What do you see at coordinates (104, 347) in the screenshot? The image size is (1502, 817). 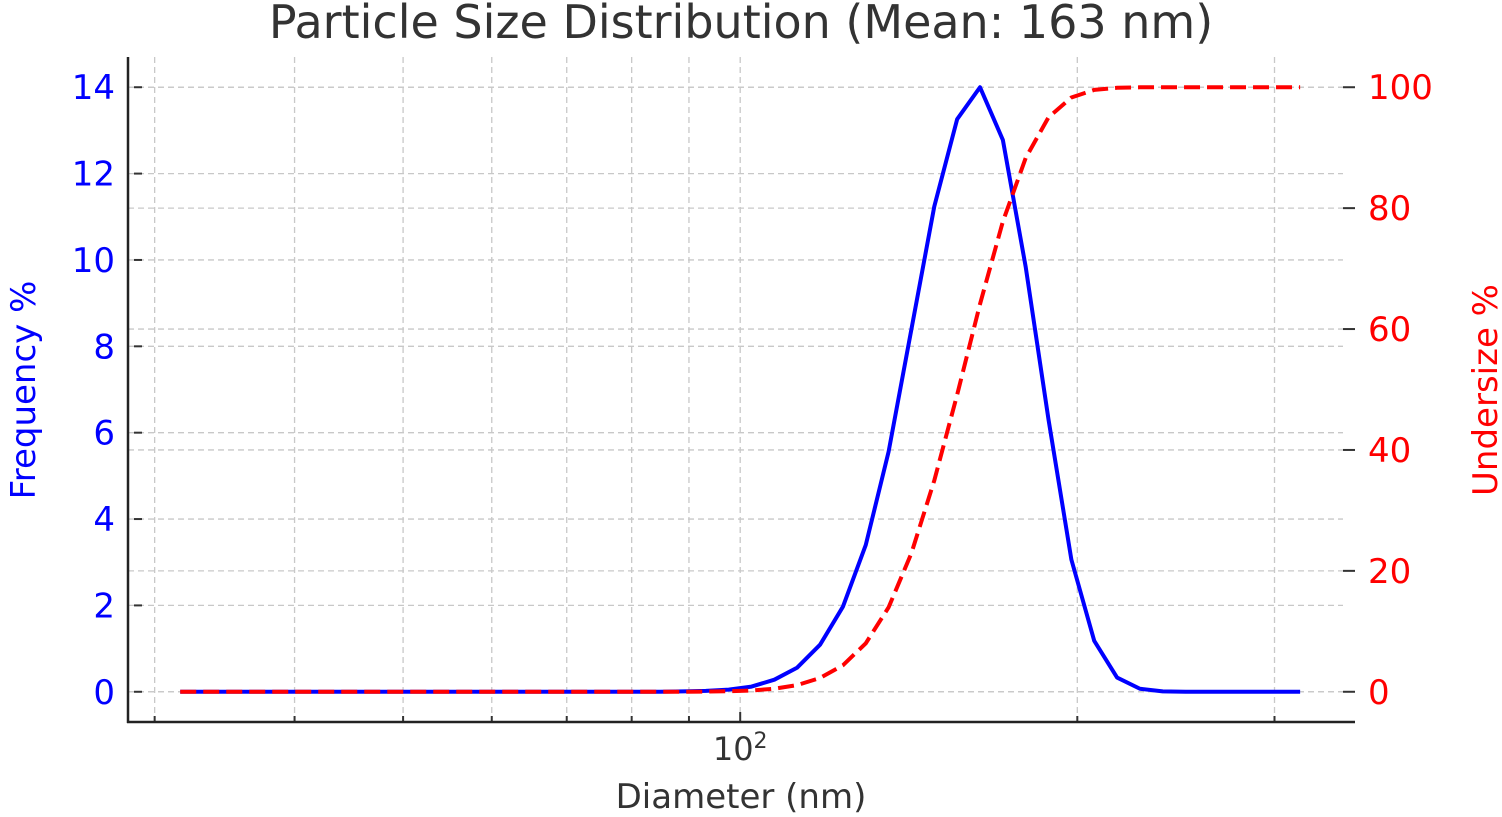 I see `y-tick-label: 8` at bounding box center [104, 347].